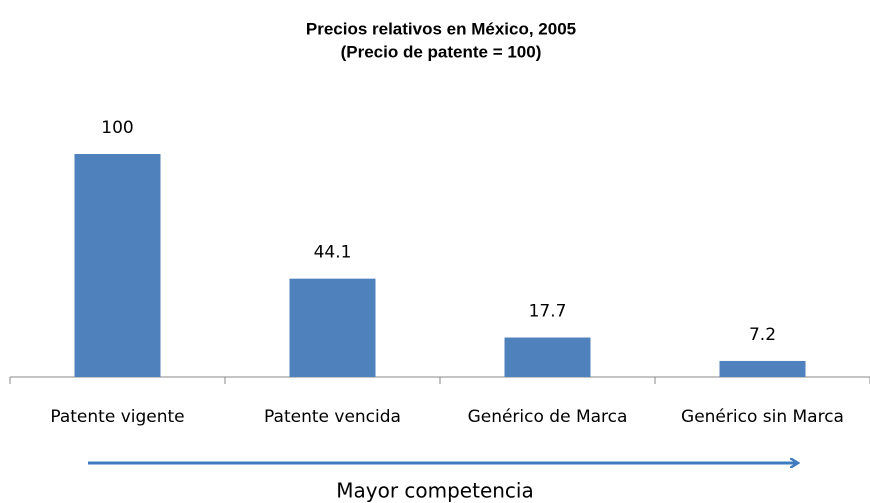 The height and width of the screenshot is (503, 870). I want to click on x-tick-label: Genérico de Marca, so click(548, 417).